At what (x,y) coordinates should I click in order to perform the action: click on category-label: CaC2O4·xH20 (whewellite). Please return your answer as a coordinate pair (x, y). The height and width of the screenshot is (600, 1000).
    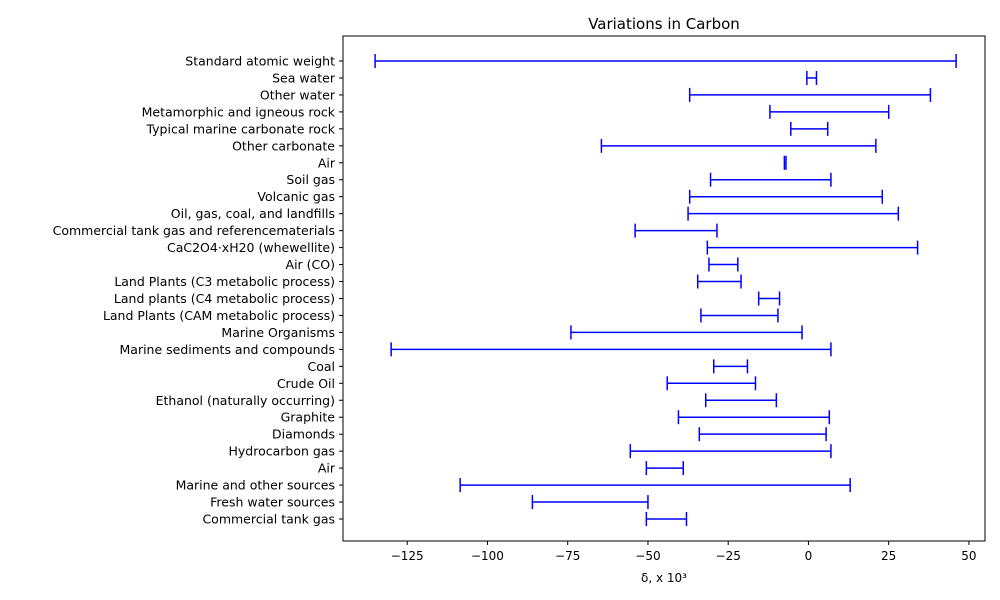
    Looking at the image, I should click on (251, 247).